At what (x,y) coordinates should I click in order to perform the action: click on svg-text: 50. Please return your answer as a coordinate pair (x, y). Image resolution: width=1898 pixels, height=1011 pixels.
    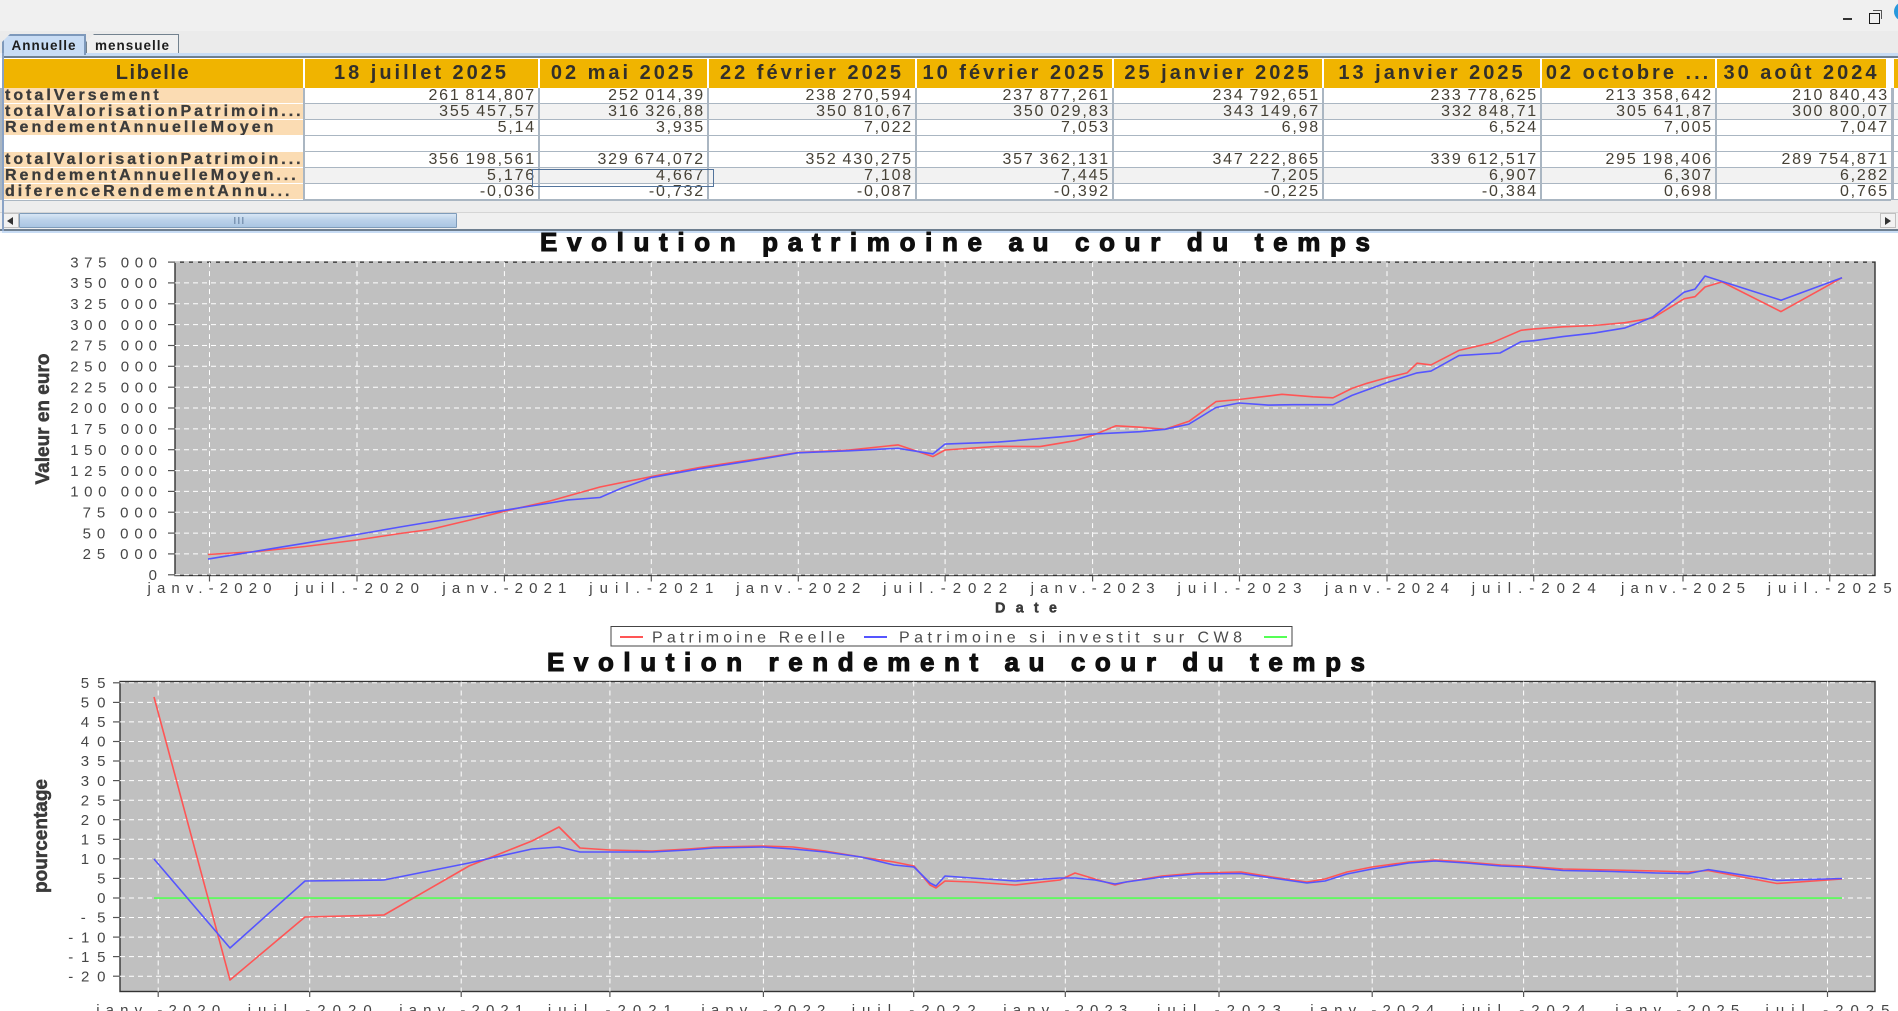
    Looking at the image, I should click on (93, 703).